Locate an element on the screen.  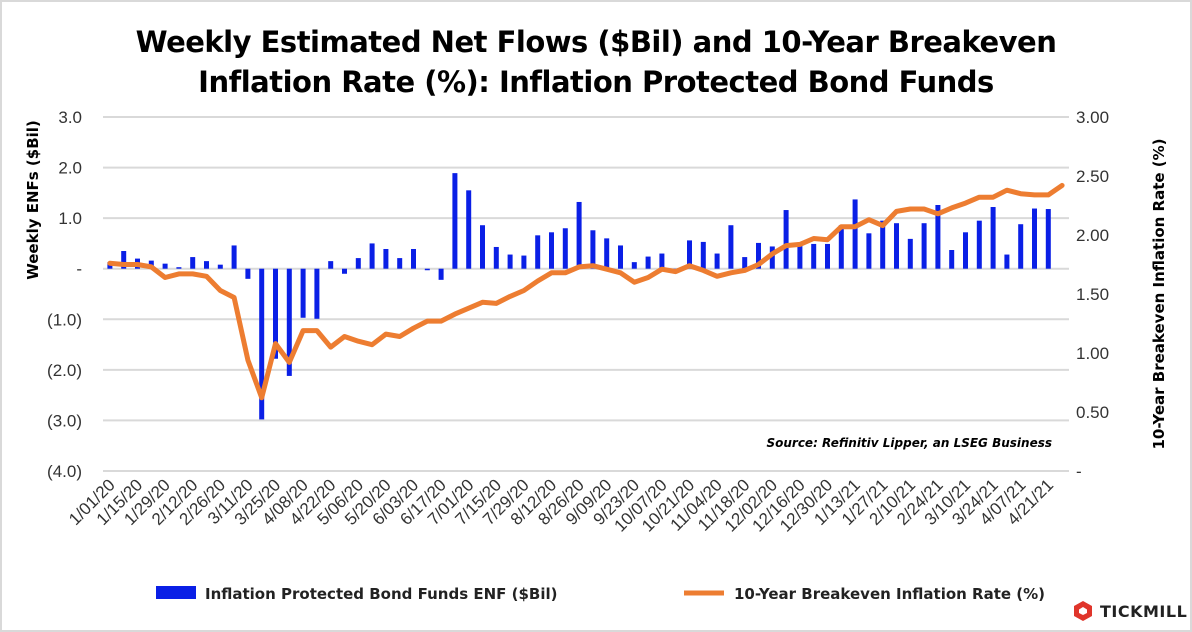
left-tick-label: 3.0 is located at coordinates (70, 117).